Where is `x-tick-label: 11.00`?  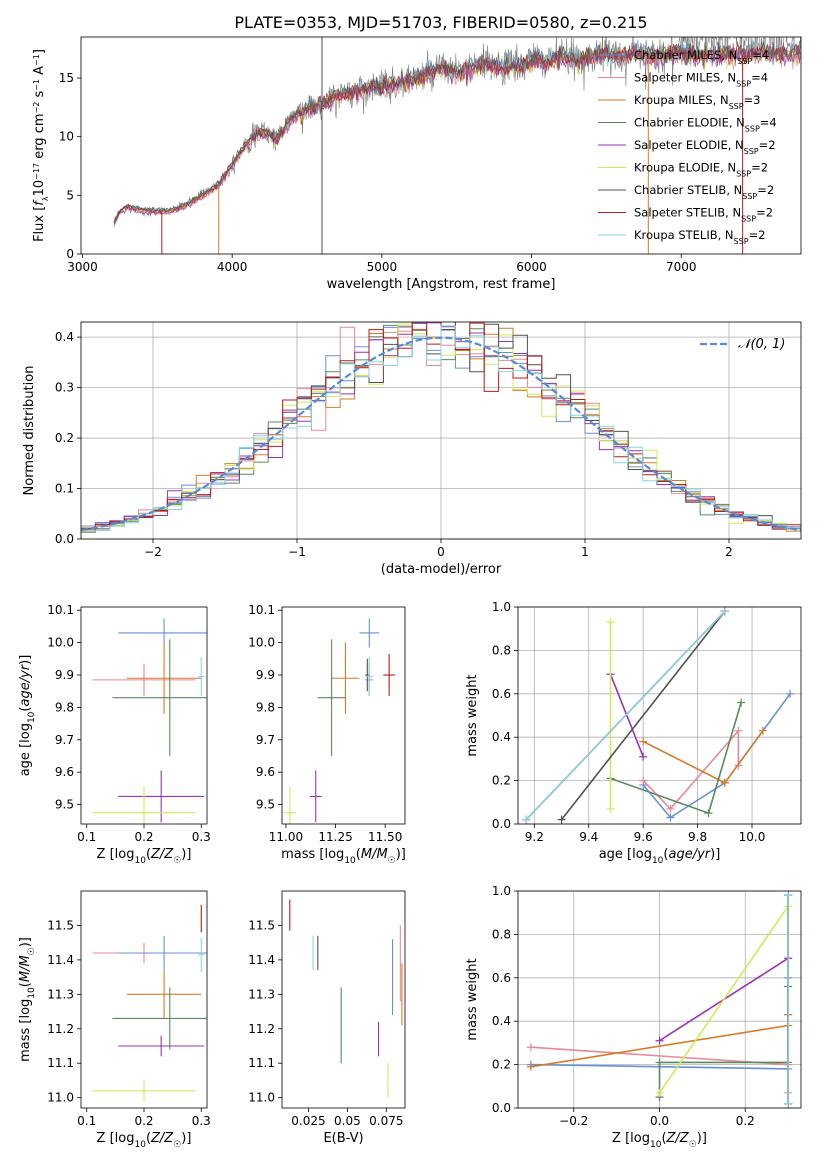 x-tick-label: 11.00 is located at coordinates (286, 837).